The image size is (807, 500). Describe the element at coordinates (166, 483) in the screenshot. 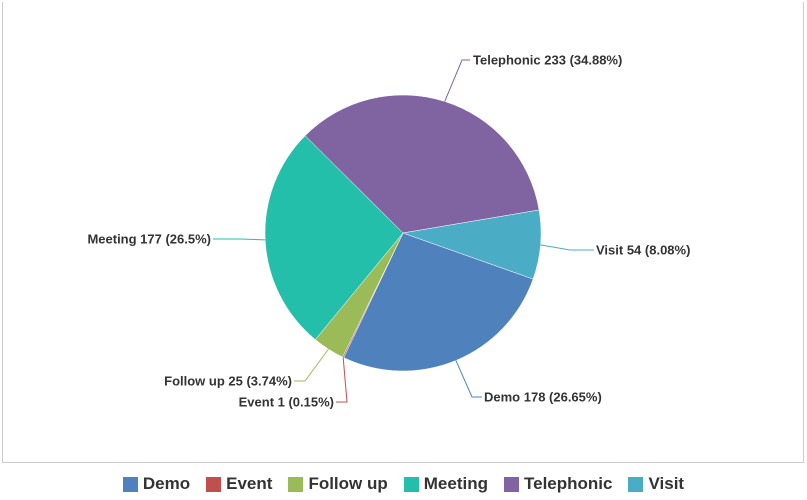

I see `legend-label: Demo` at that location.